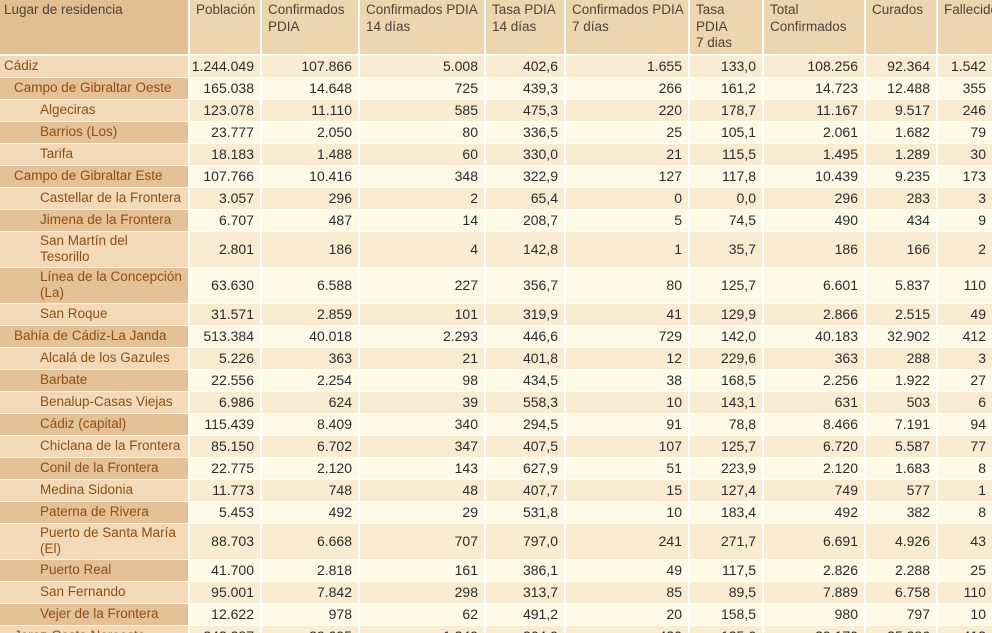 Image resolution: width=992 pixels, height=633 pixels. What do you see at coordinates (526, 28) in the screenshot?
I see `column-header-4: Tasa PDIA 14 días` at bounding box center [526, 28].